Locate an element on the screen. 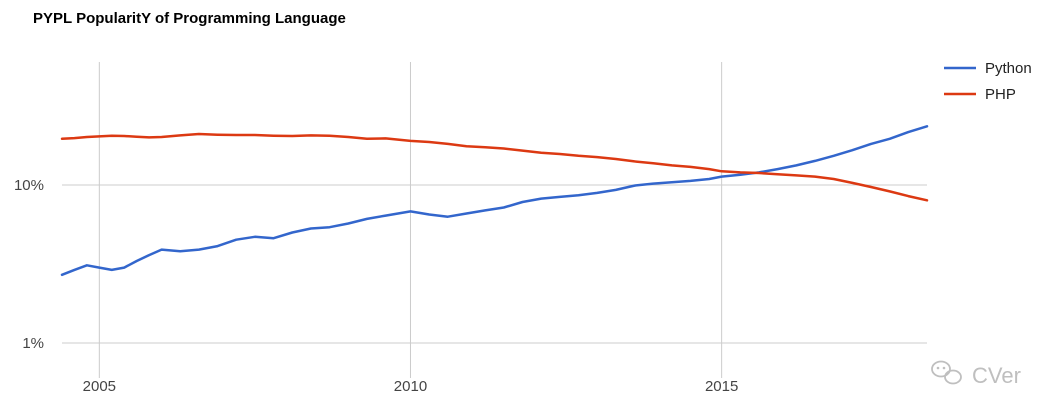 This screenshot has height=418, width=1063. series-line-php is located at coordinates (494, 167).